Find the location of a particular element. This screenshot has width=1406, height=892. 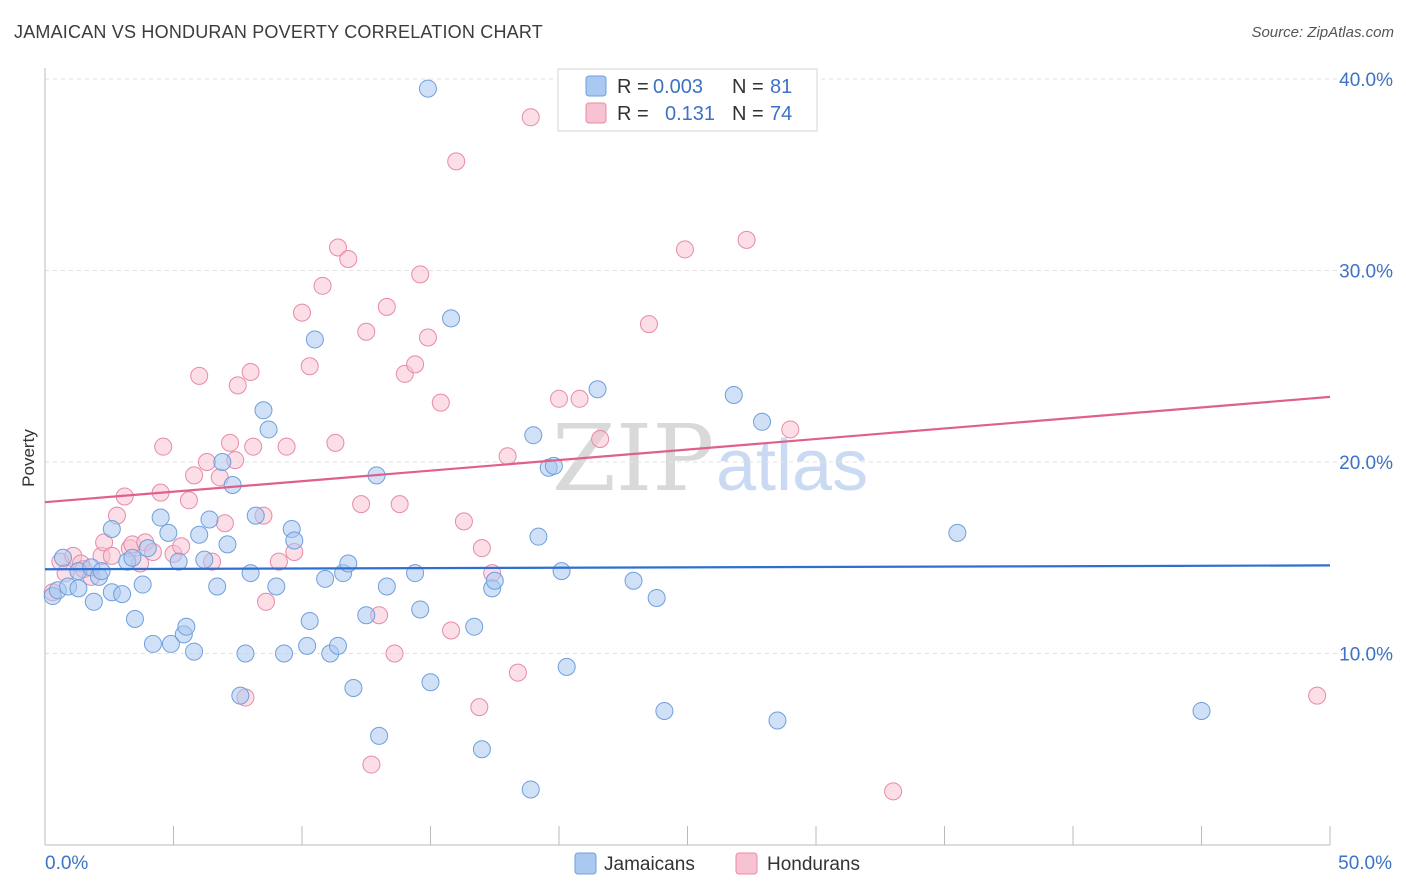

x-tick-label-min: 0.0% is located at coordinates (66, 863).